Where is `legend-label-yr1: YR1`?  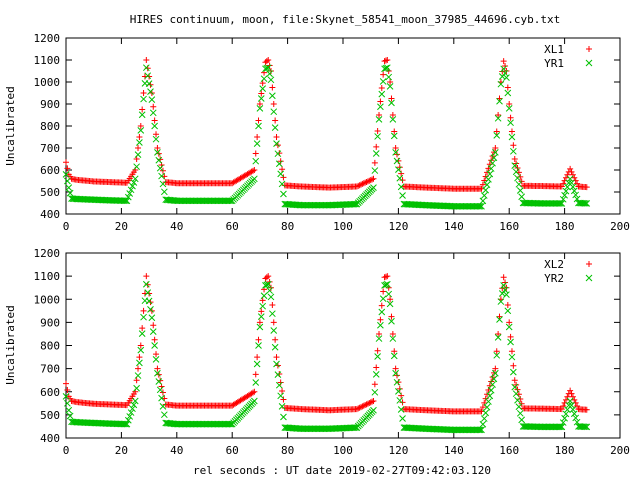 legend-label-yr1: YR1 is located at coordinates (554, 63).